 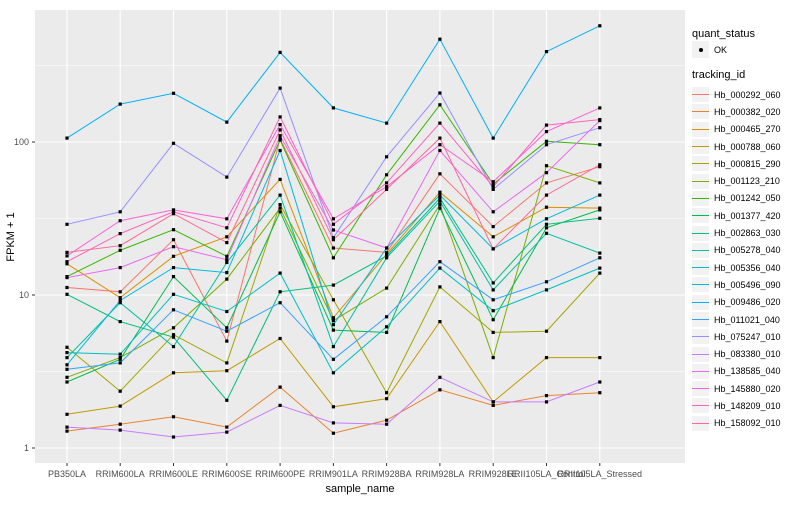 I want to click on legend-item-Hb_148209_010: Hb_148209_010, so click(x=745, y=405).